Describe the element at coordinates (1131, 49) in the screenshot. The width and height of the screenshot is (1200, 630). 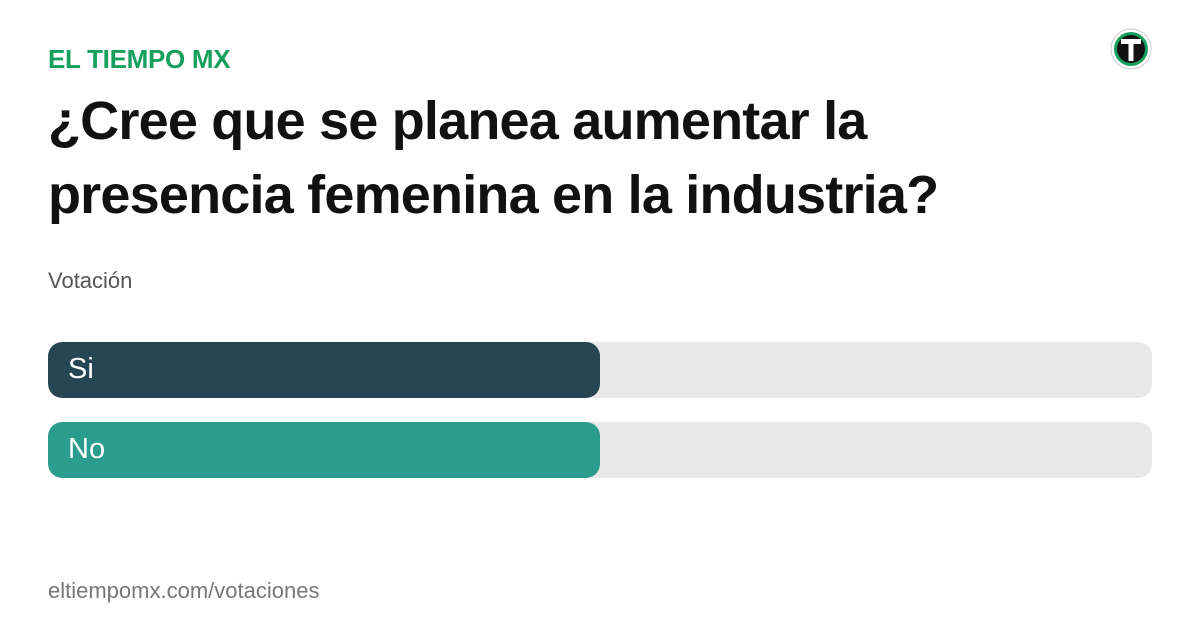
I see `logo` at that location.